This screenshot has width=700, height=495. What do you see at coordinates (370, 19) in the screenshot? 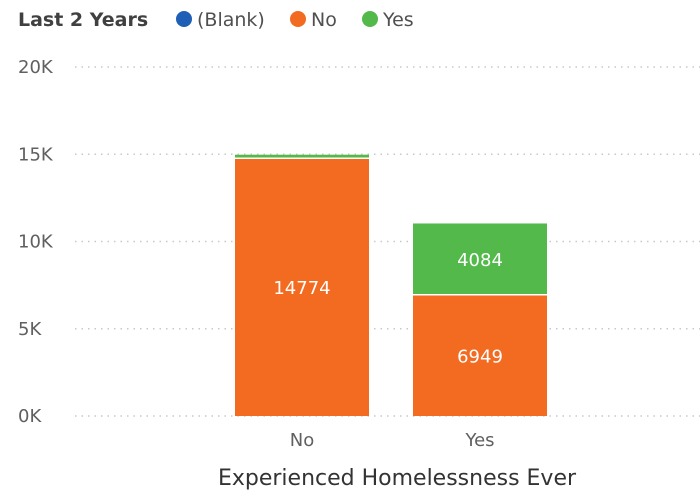
I see `legend-marker-yes` at bounding box center [370, 19].